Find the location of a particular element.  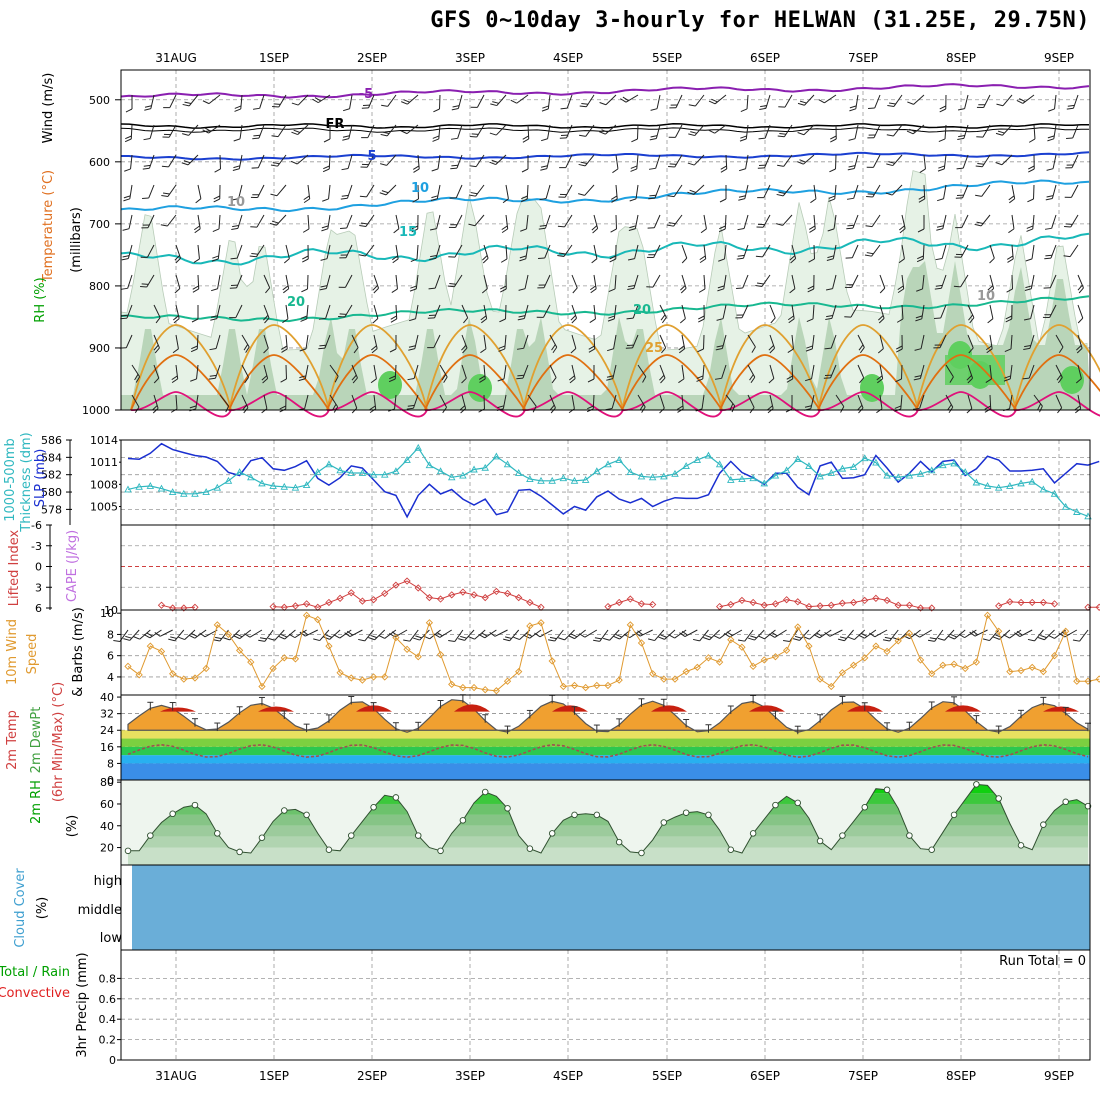

date-label-bottom: 2SEP is located at coordinates (372, 1076).